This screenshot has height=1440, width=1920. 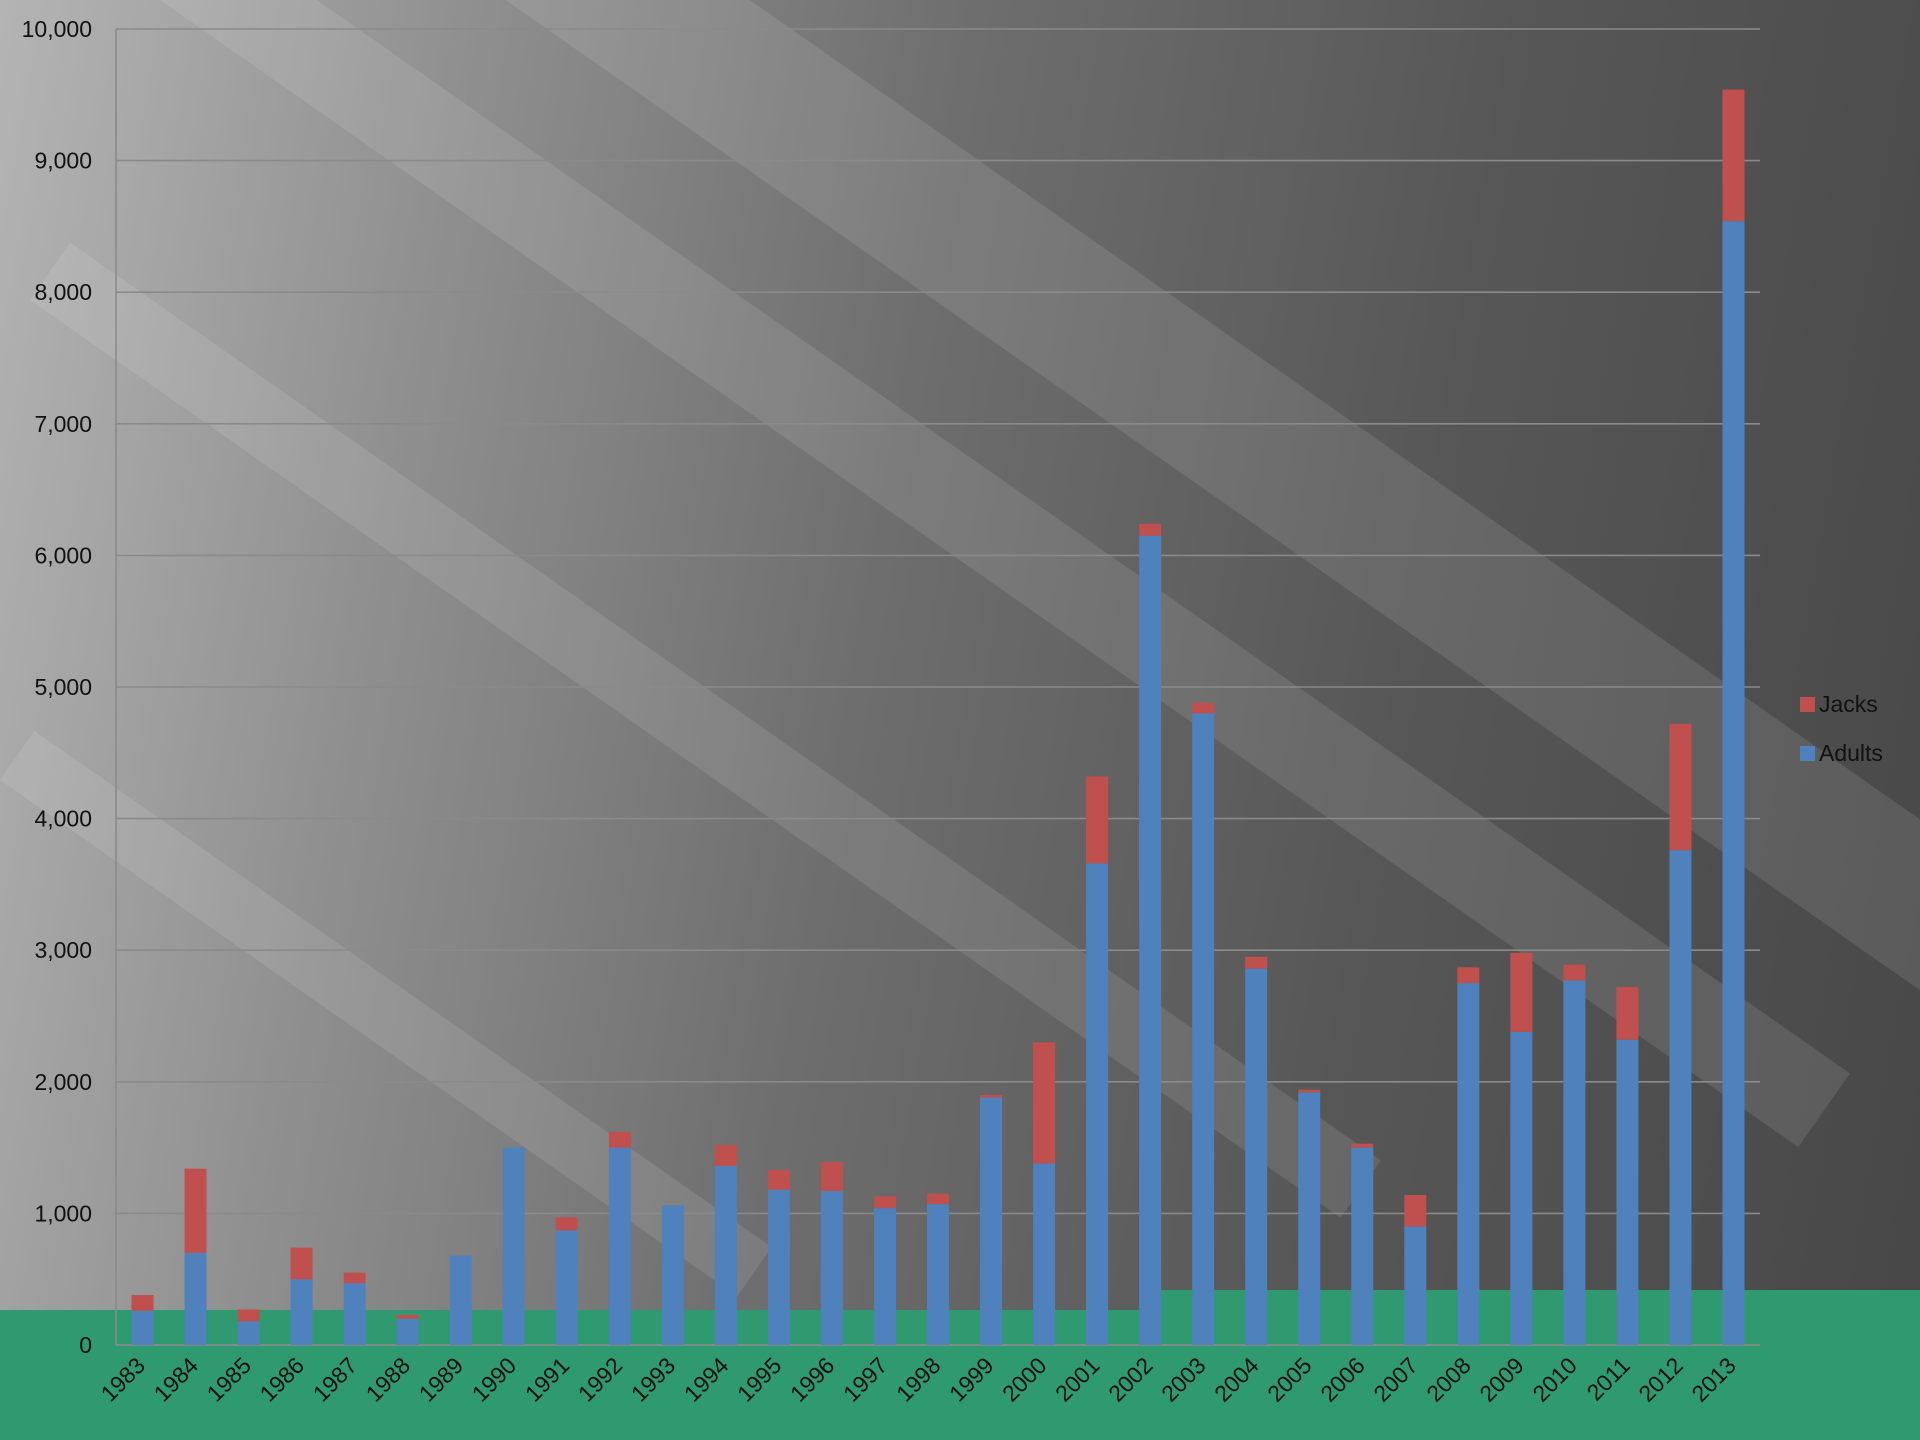 I want to click on x-tick-label: 2003, so click(x=1183, y=1379).